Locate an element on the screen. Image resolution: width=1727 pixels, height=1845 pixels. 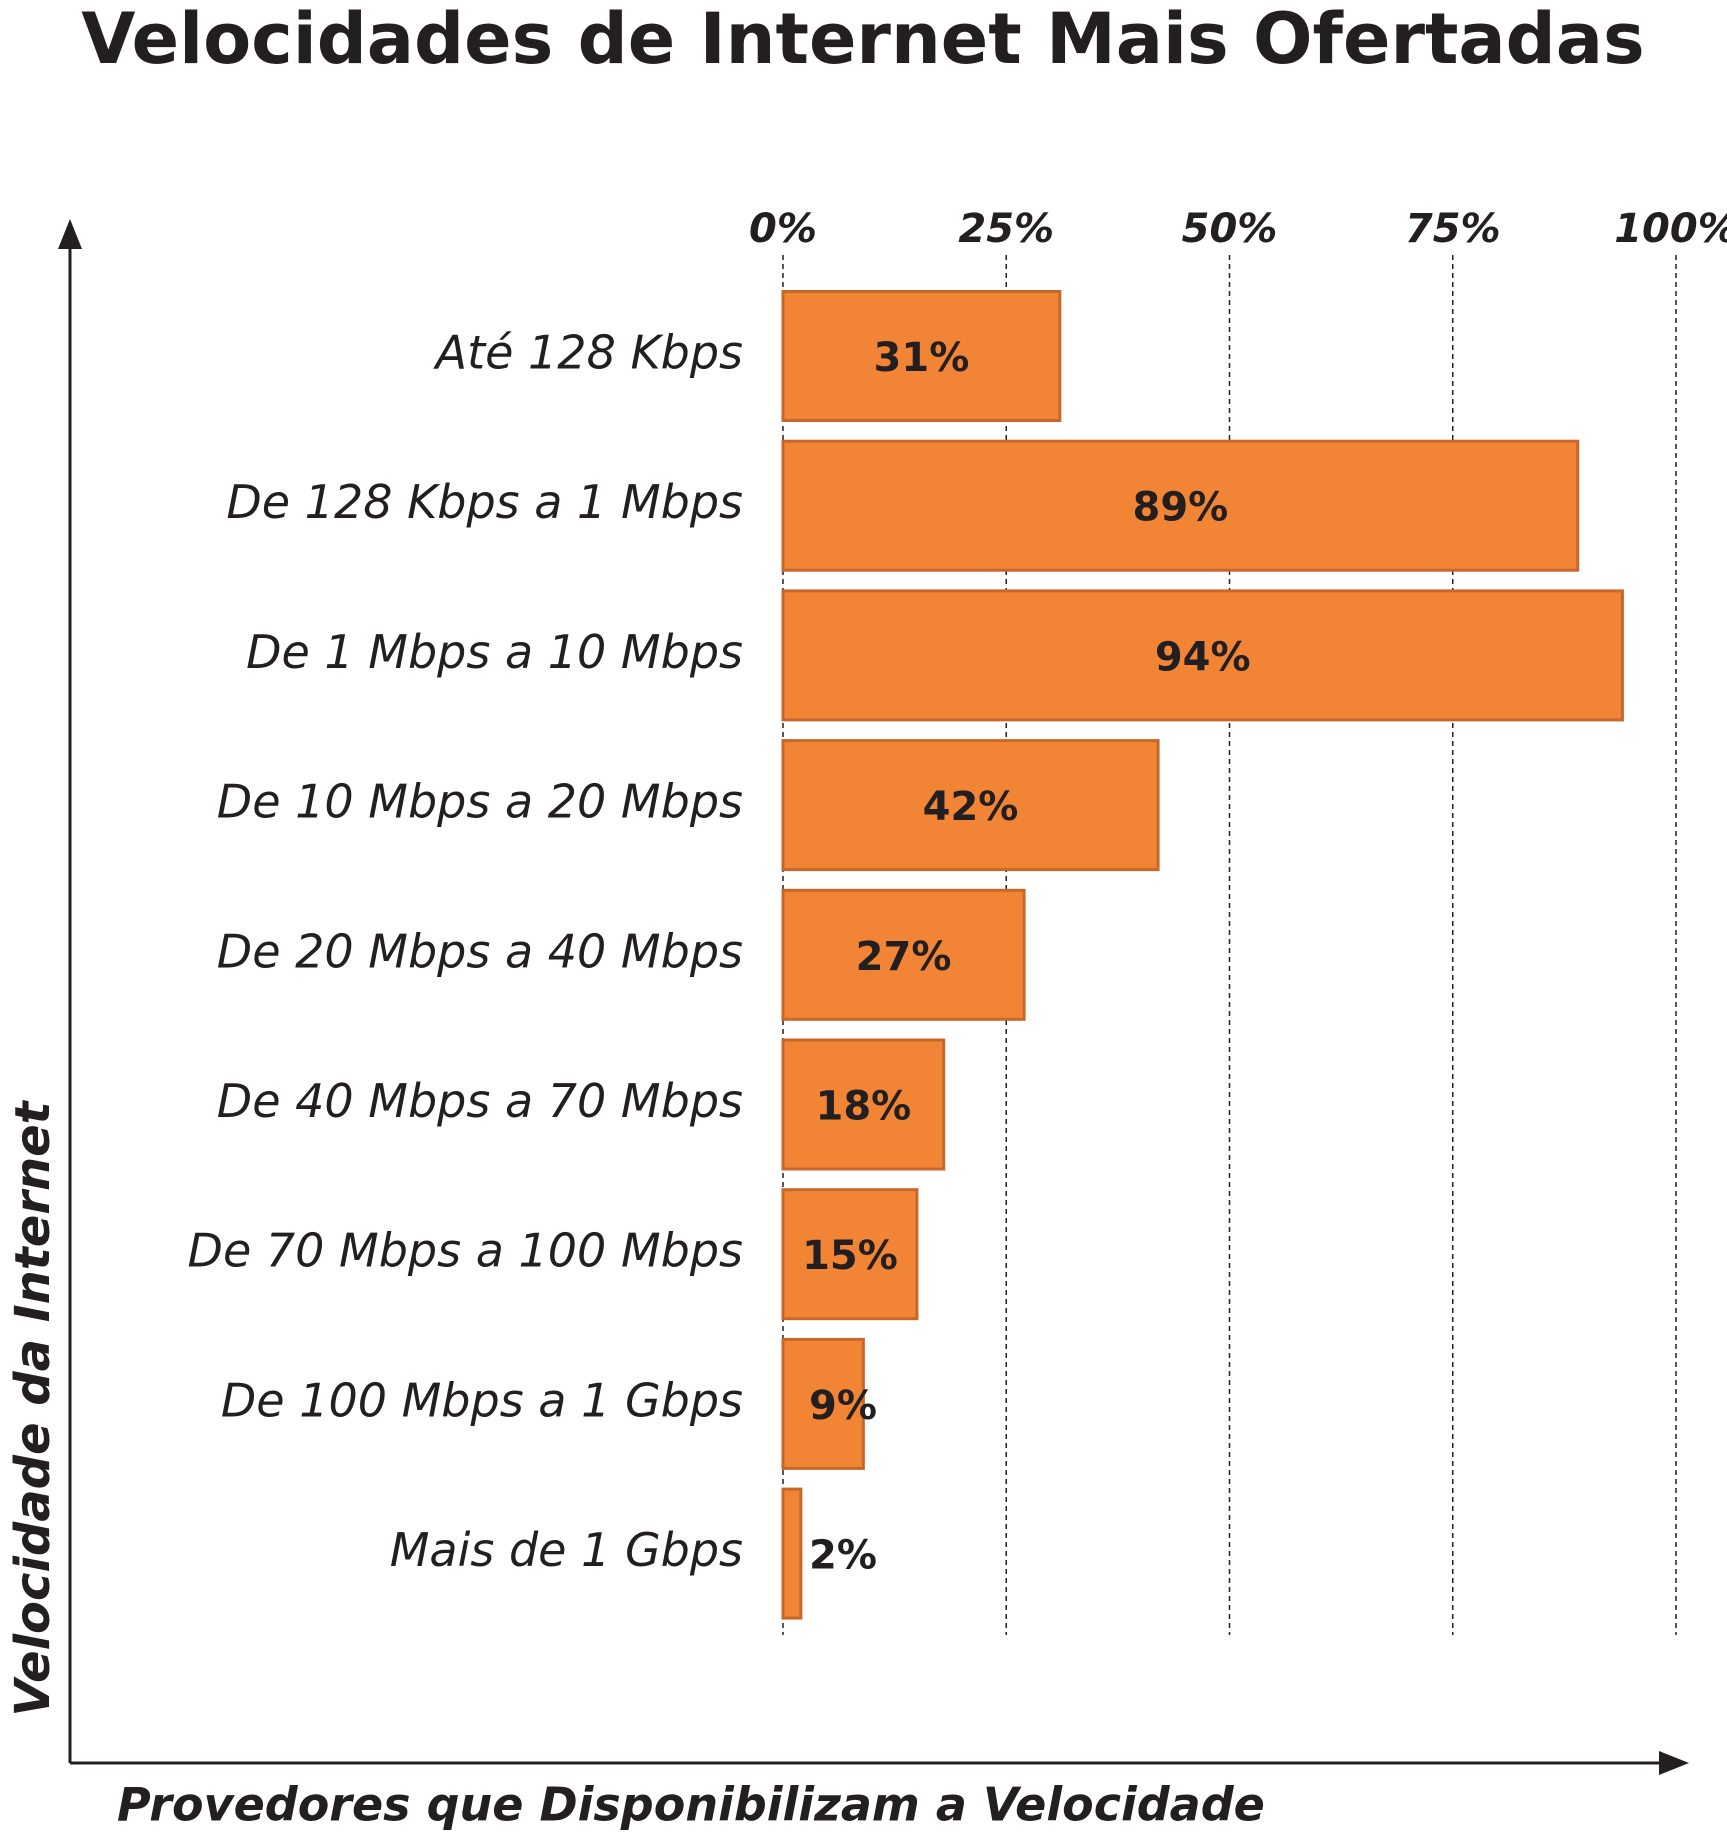
chart-title: Velocidades de Internet Mais Ofertadas is located at coordinates (862, 40).